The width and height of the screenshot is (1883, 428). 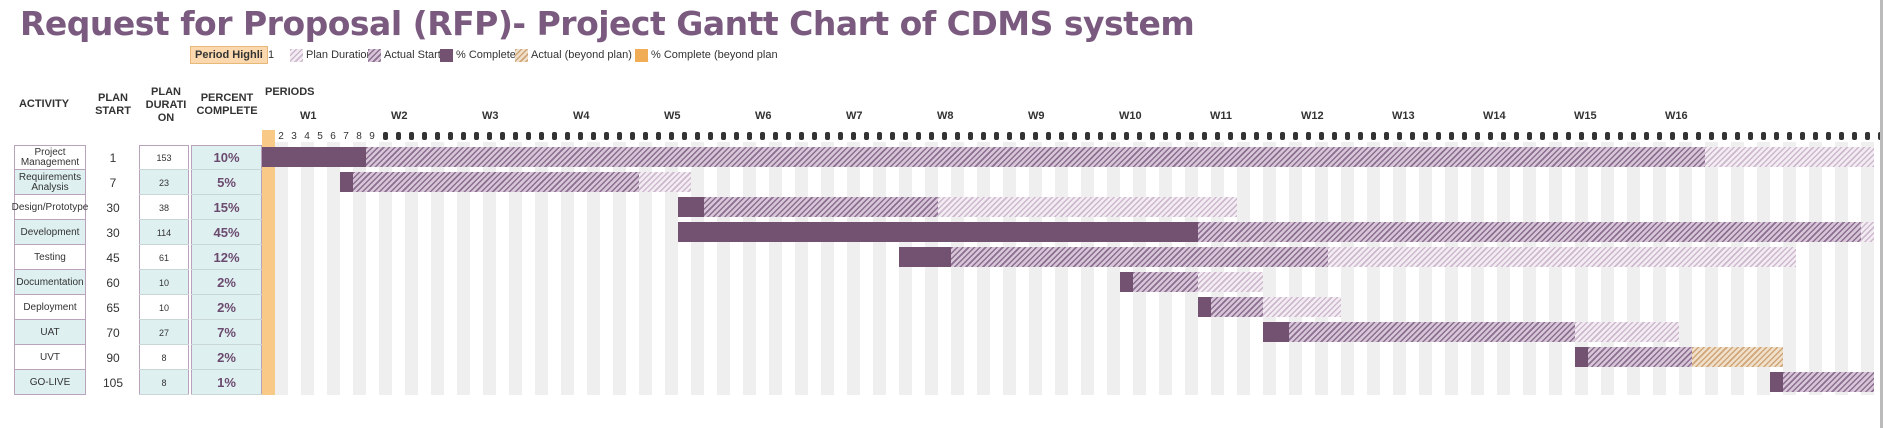 I want to click on activity-name-cell: GO-LIVE, so click(x=50, y=382).